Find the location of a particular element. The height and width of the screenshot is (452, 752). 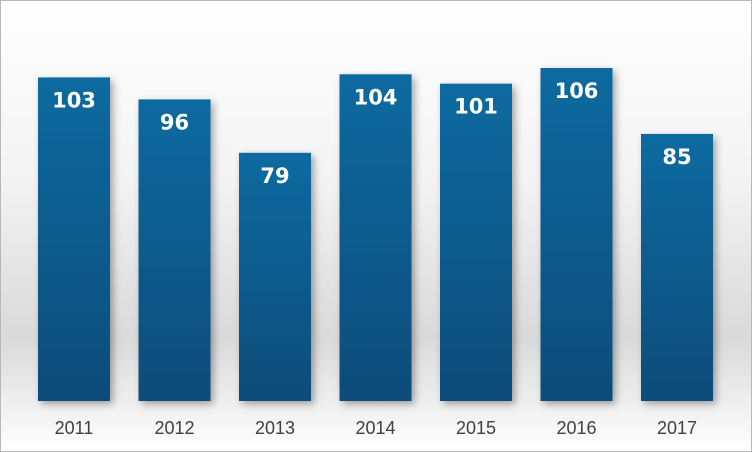

bar-2012 is located at coordinates (174, 250).